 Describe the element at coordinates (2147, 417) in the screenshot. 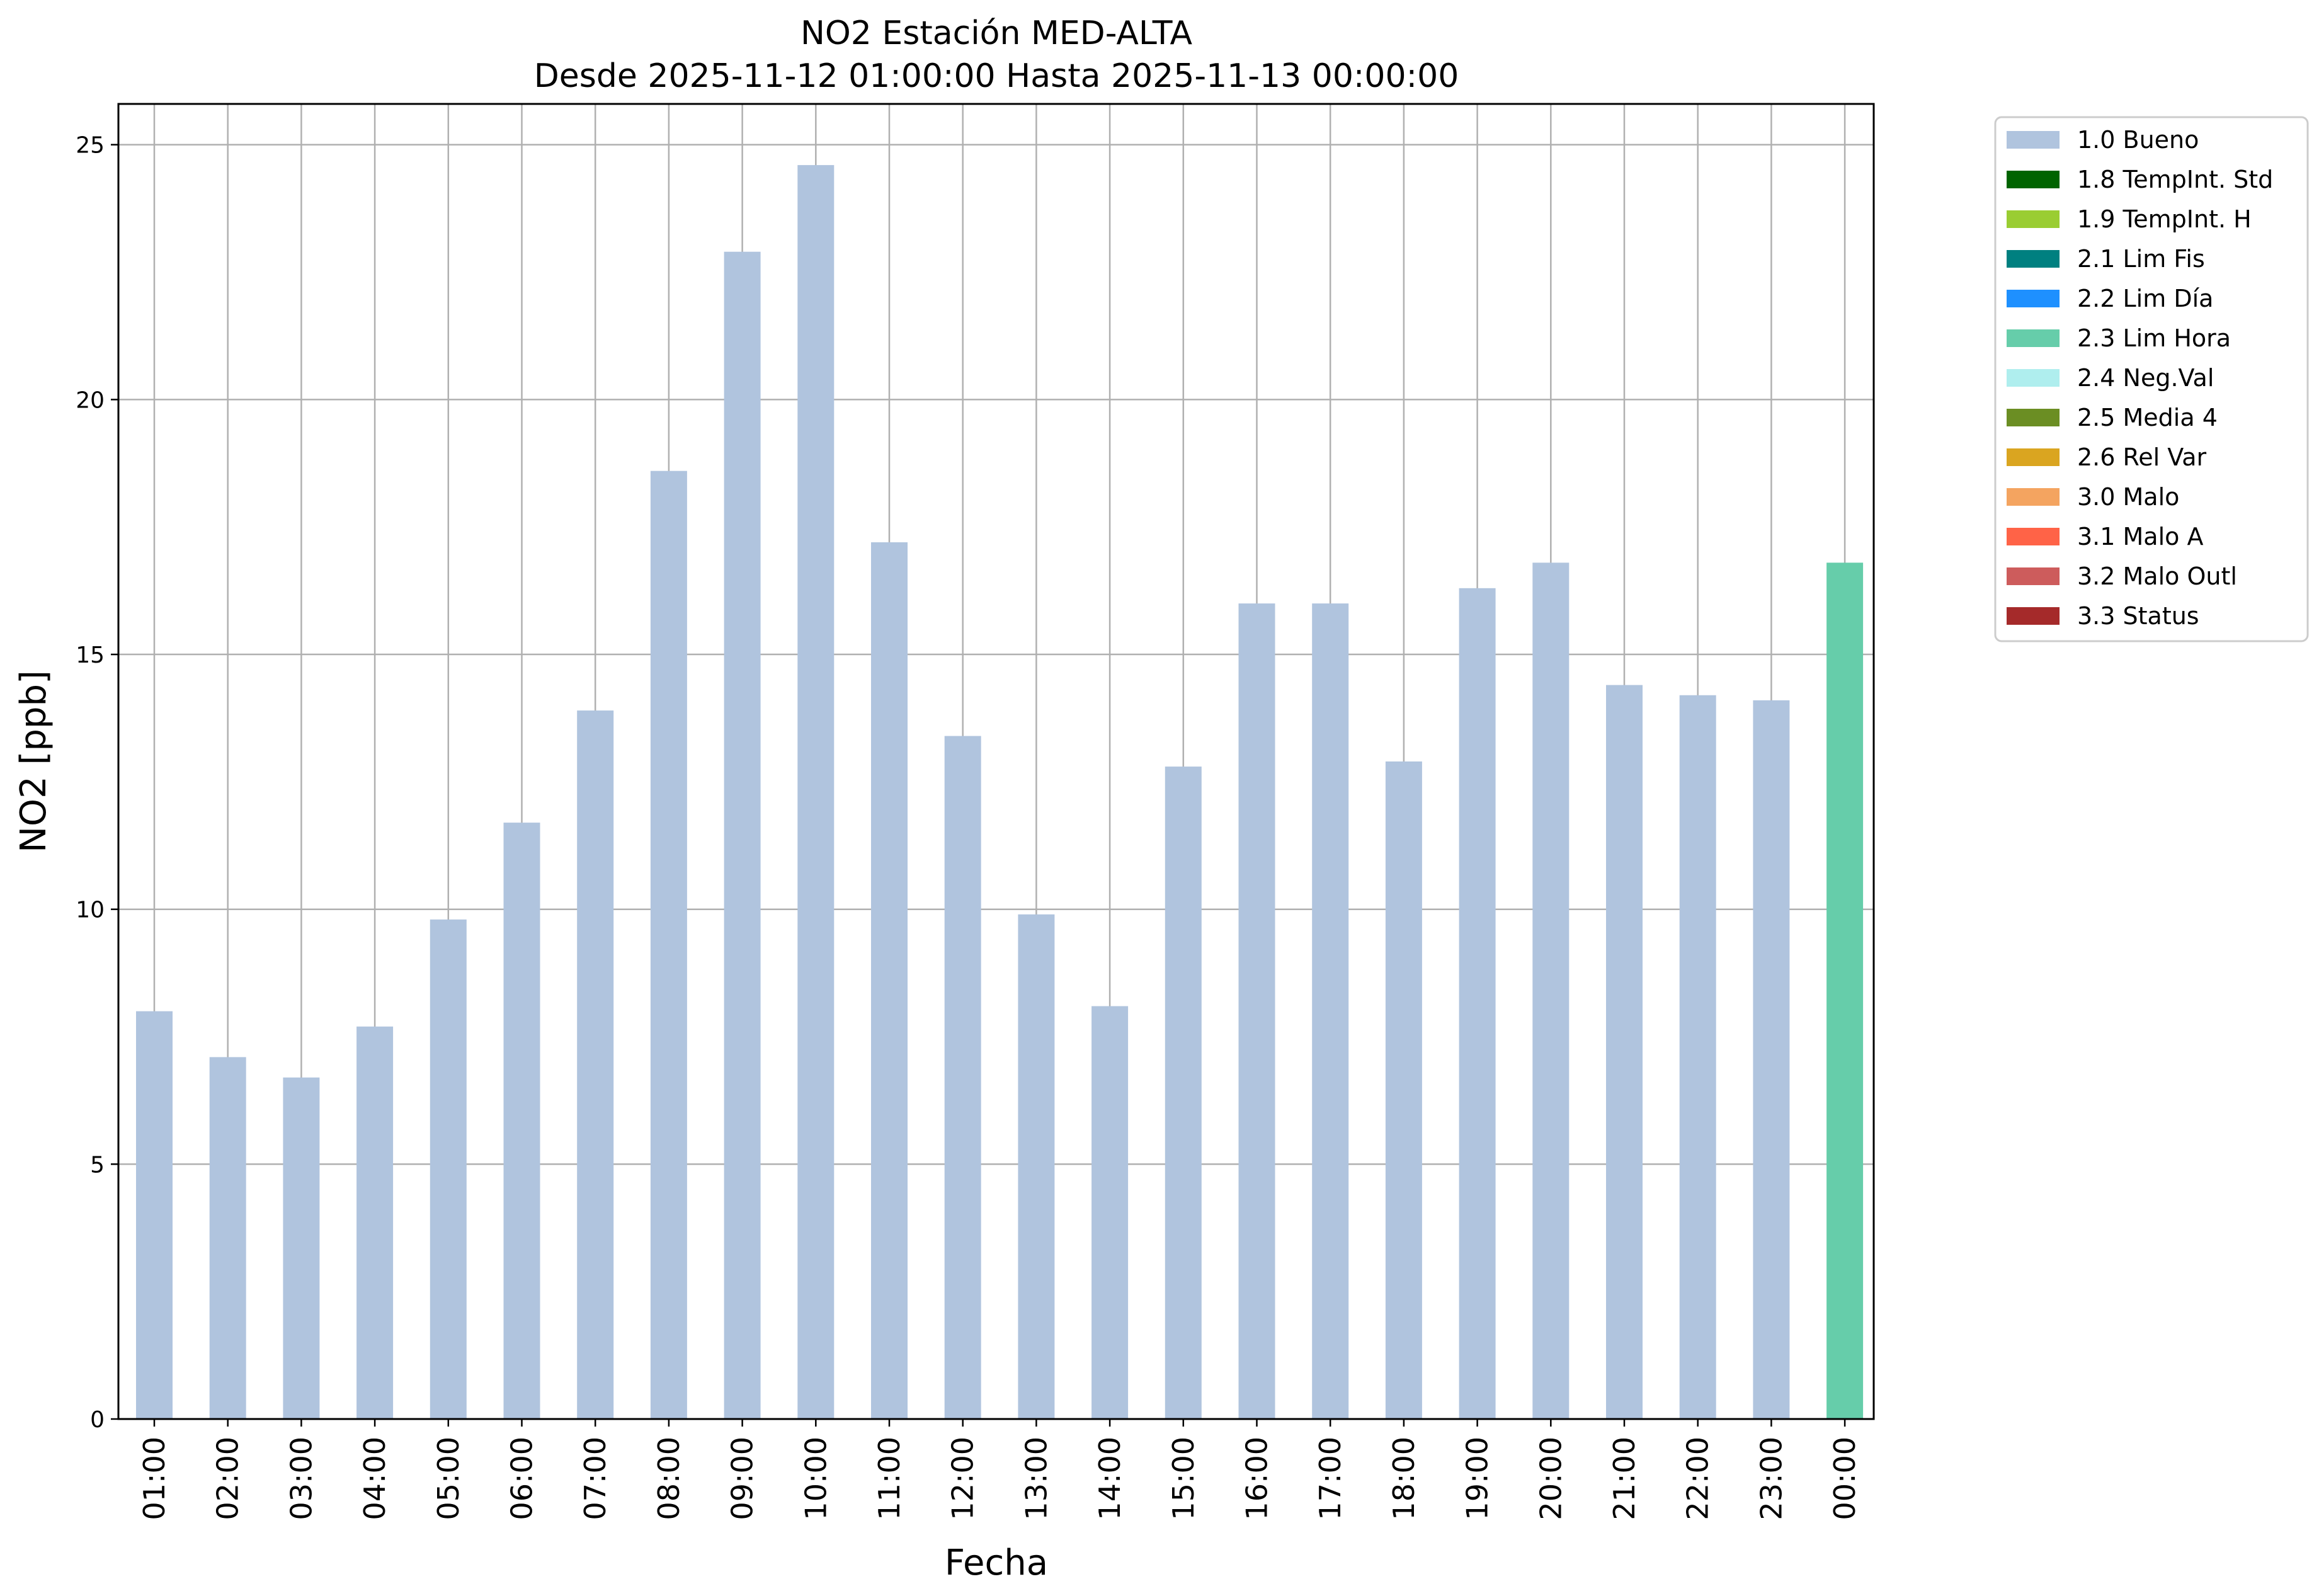

I see `legend-label: 2.5 Media 4` at that location.